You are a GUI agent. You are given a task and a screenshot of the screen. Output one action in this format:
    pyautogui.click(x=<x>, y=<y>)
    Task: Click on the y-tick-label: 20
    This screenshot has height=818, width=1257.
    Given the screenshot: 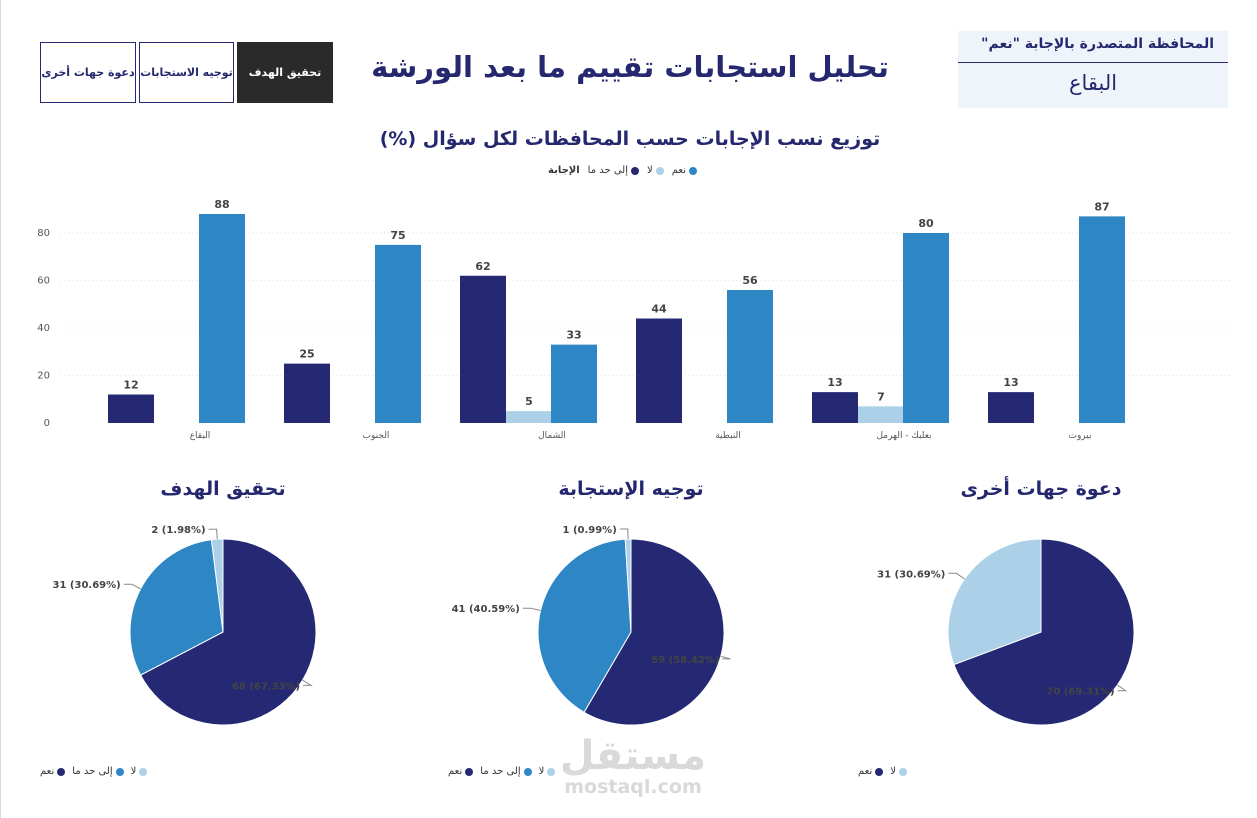 What is the action you would take?
    pyautogui.click(x=43, y=376)
    